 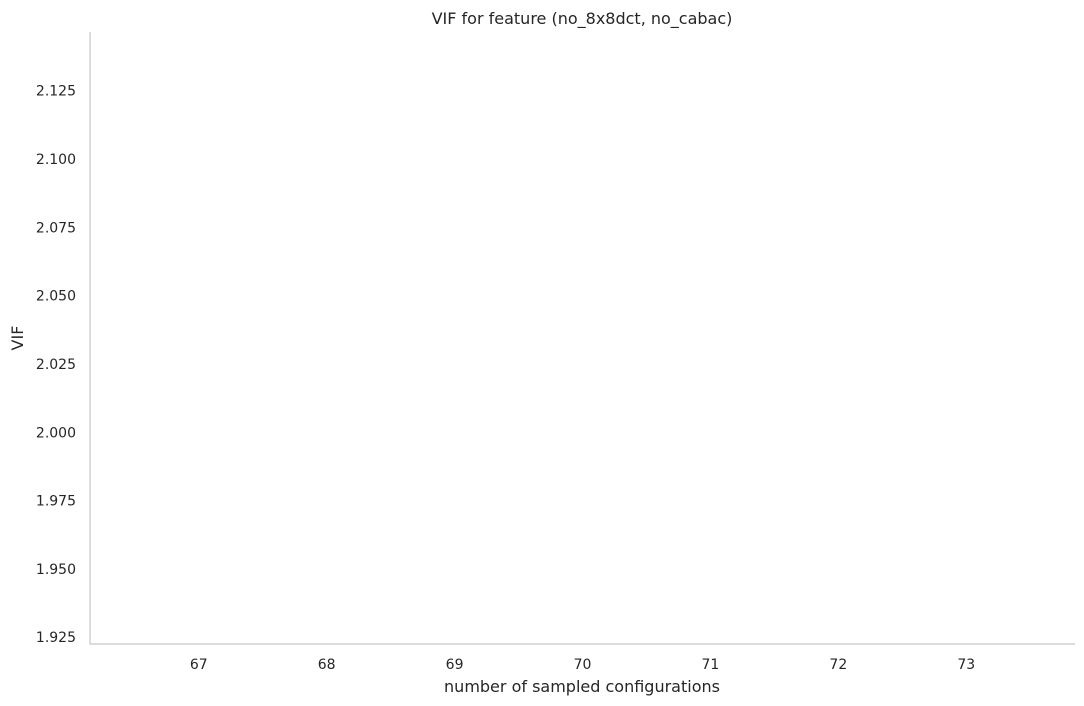 What do you see at coordinates (56, 638) in the screenshot?
I see `y-tick-label: 1.925` at bounding box center [56, 638].